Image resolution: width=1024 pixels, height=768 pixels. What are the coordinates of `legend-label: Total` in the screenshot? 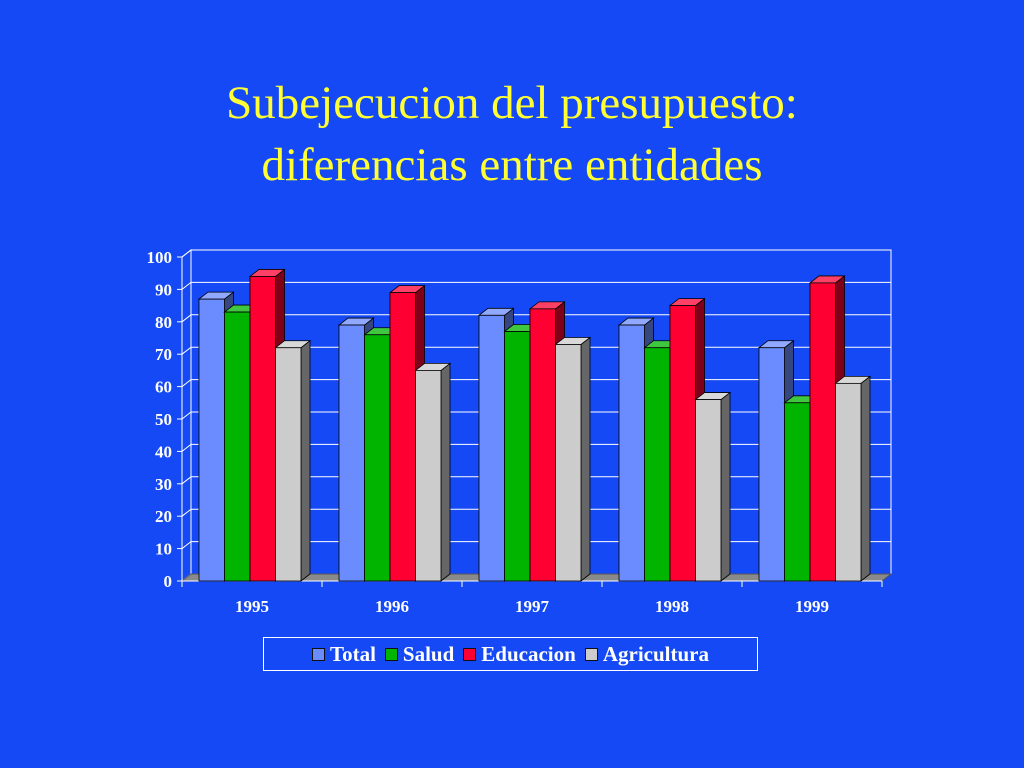 It's located at (353, 653).